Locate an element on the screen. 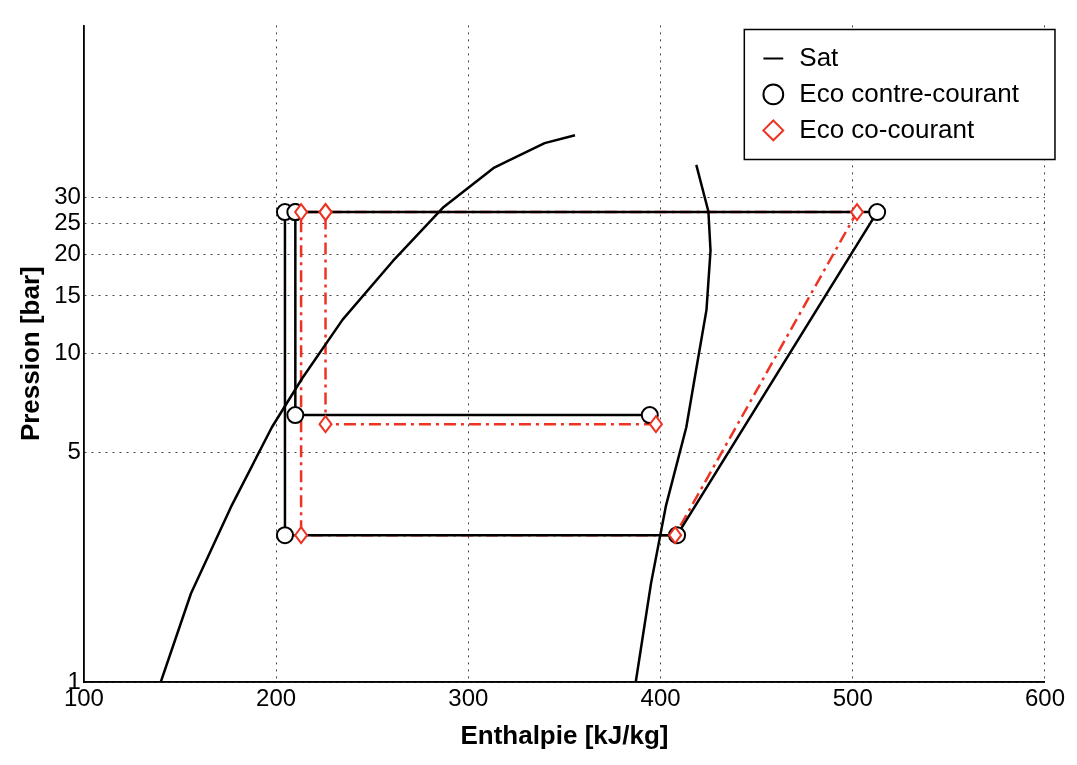  y-tick-label: 25 is located at coordinates (67, 221).